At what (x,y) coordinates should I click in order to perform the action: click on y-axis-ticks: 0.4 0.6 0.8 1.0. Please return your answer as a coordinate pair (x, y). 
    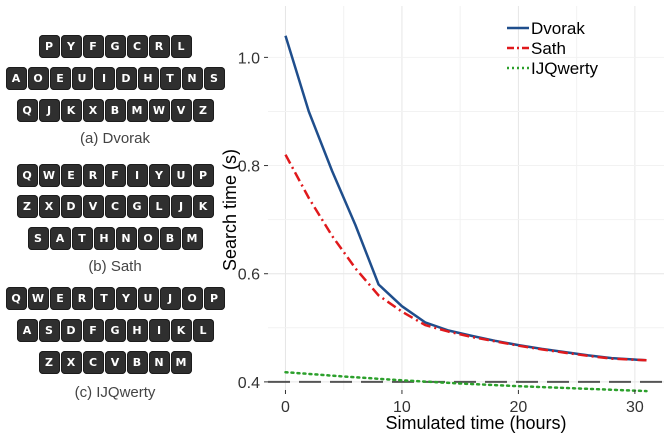
    Looking at the image, I should click on (253, 221).